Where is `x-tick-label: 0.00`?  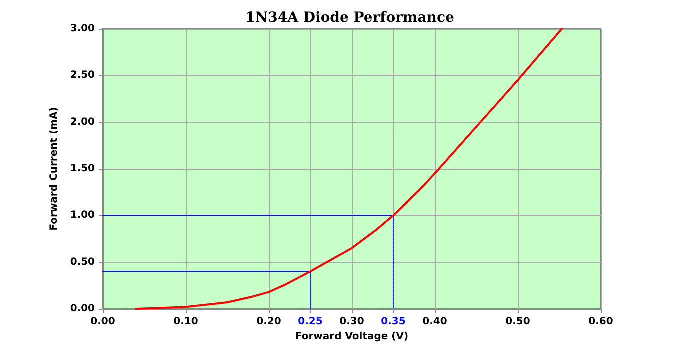 x-tick-label: 0.00 is located at coordinates (103, 322).